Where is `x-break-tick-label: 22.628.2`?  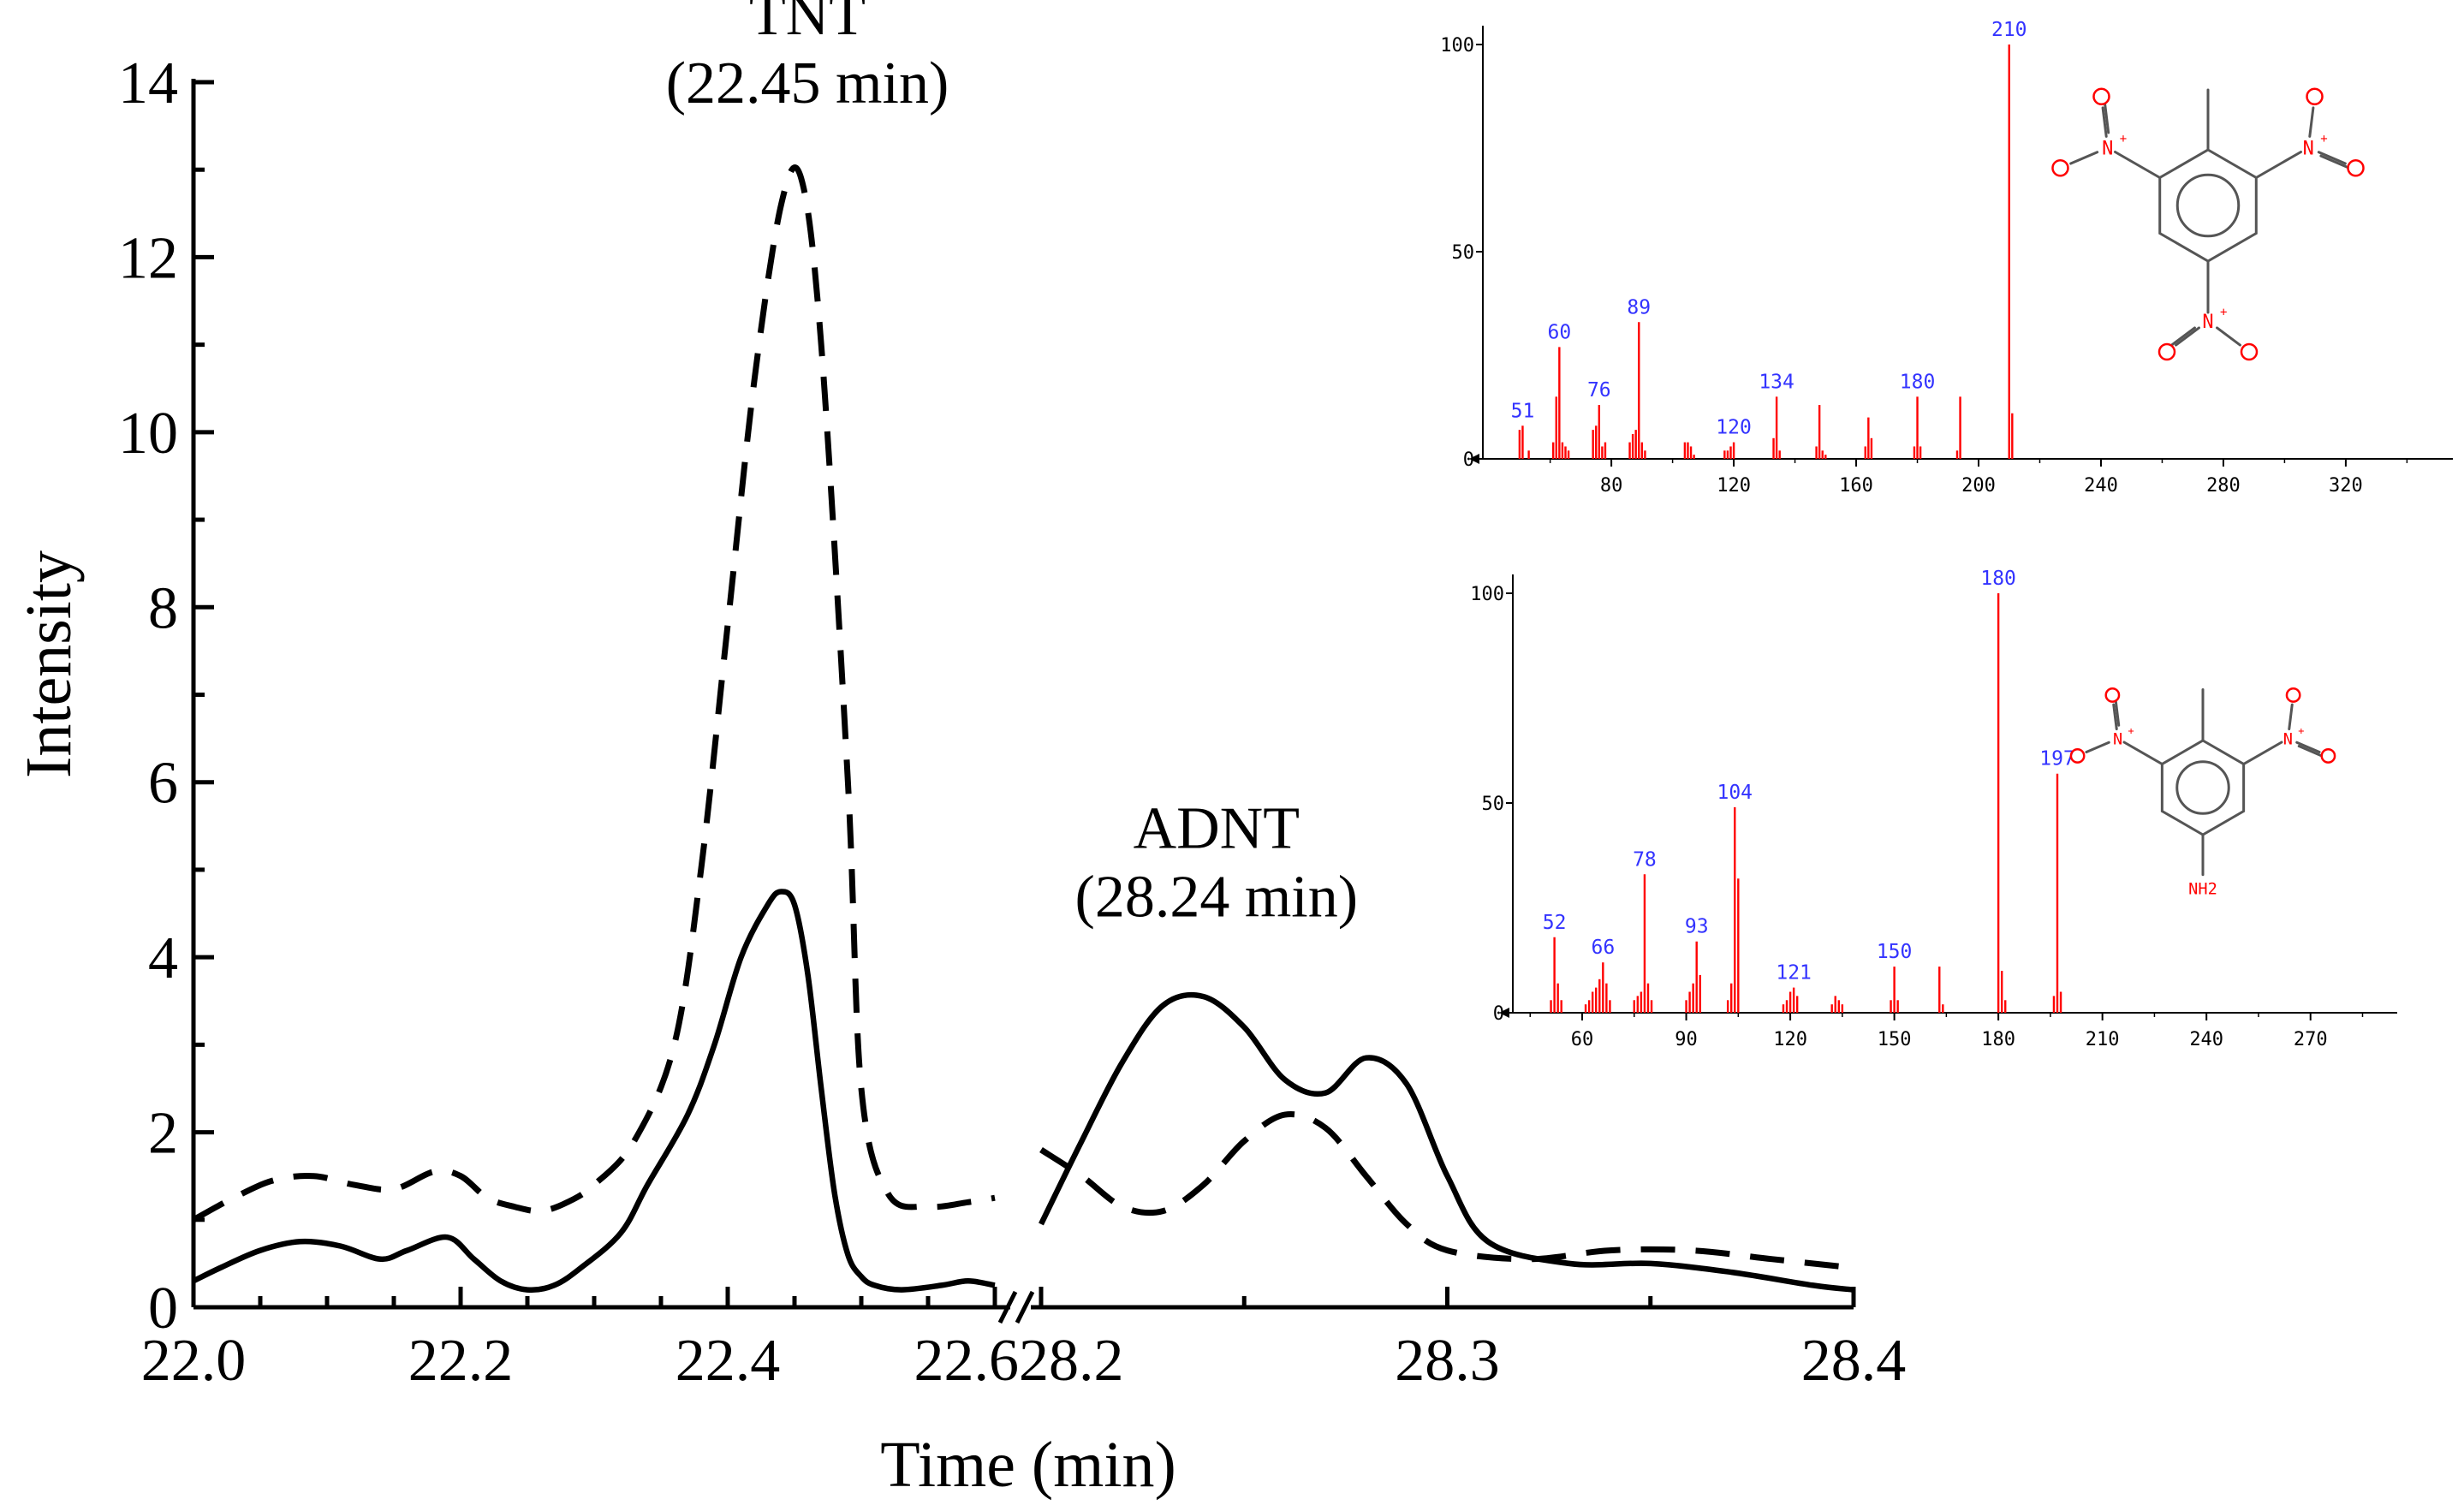
x-break-tick-label: 22.628.2 is located at coordinates (1019, 1361).